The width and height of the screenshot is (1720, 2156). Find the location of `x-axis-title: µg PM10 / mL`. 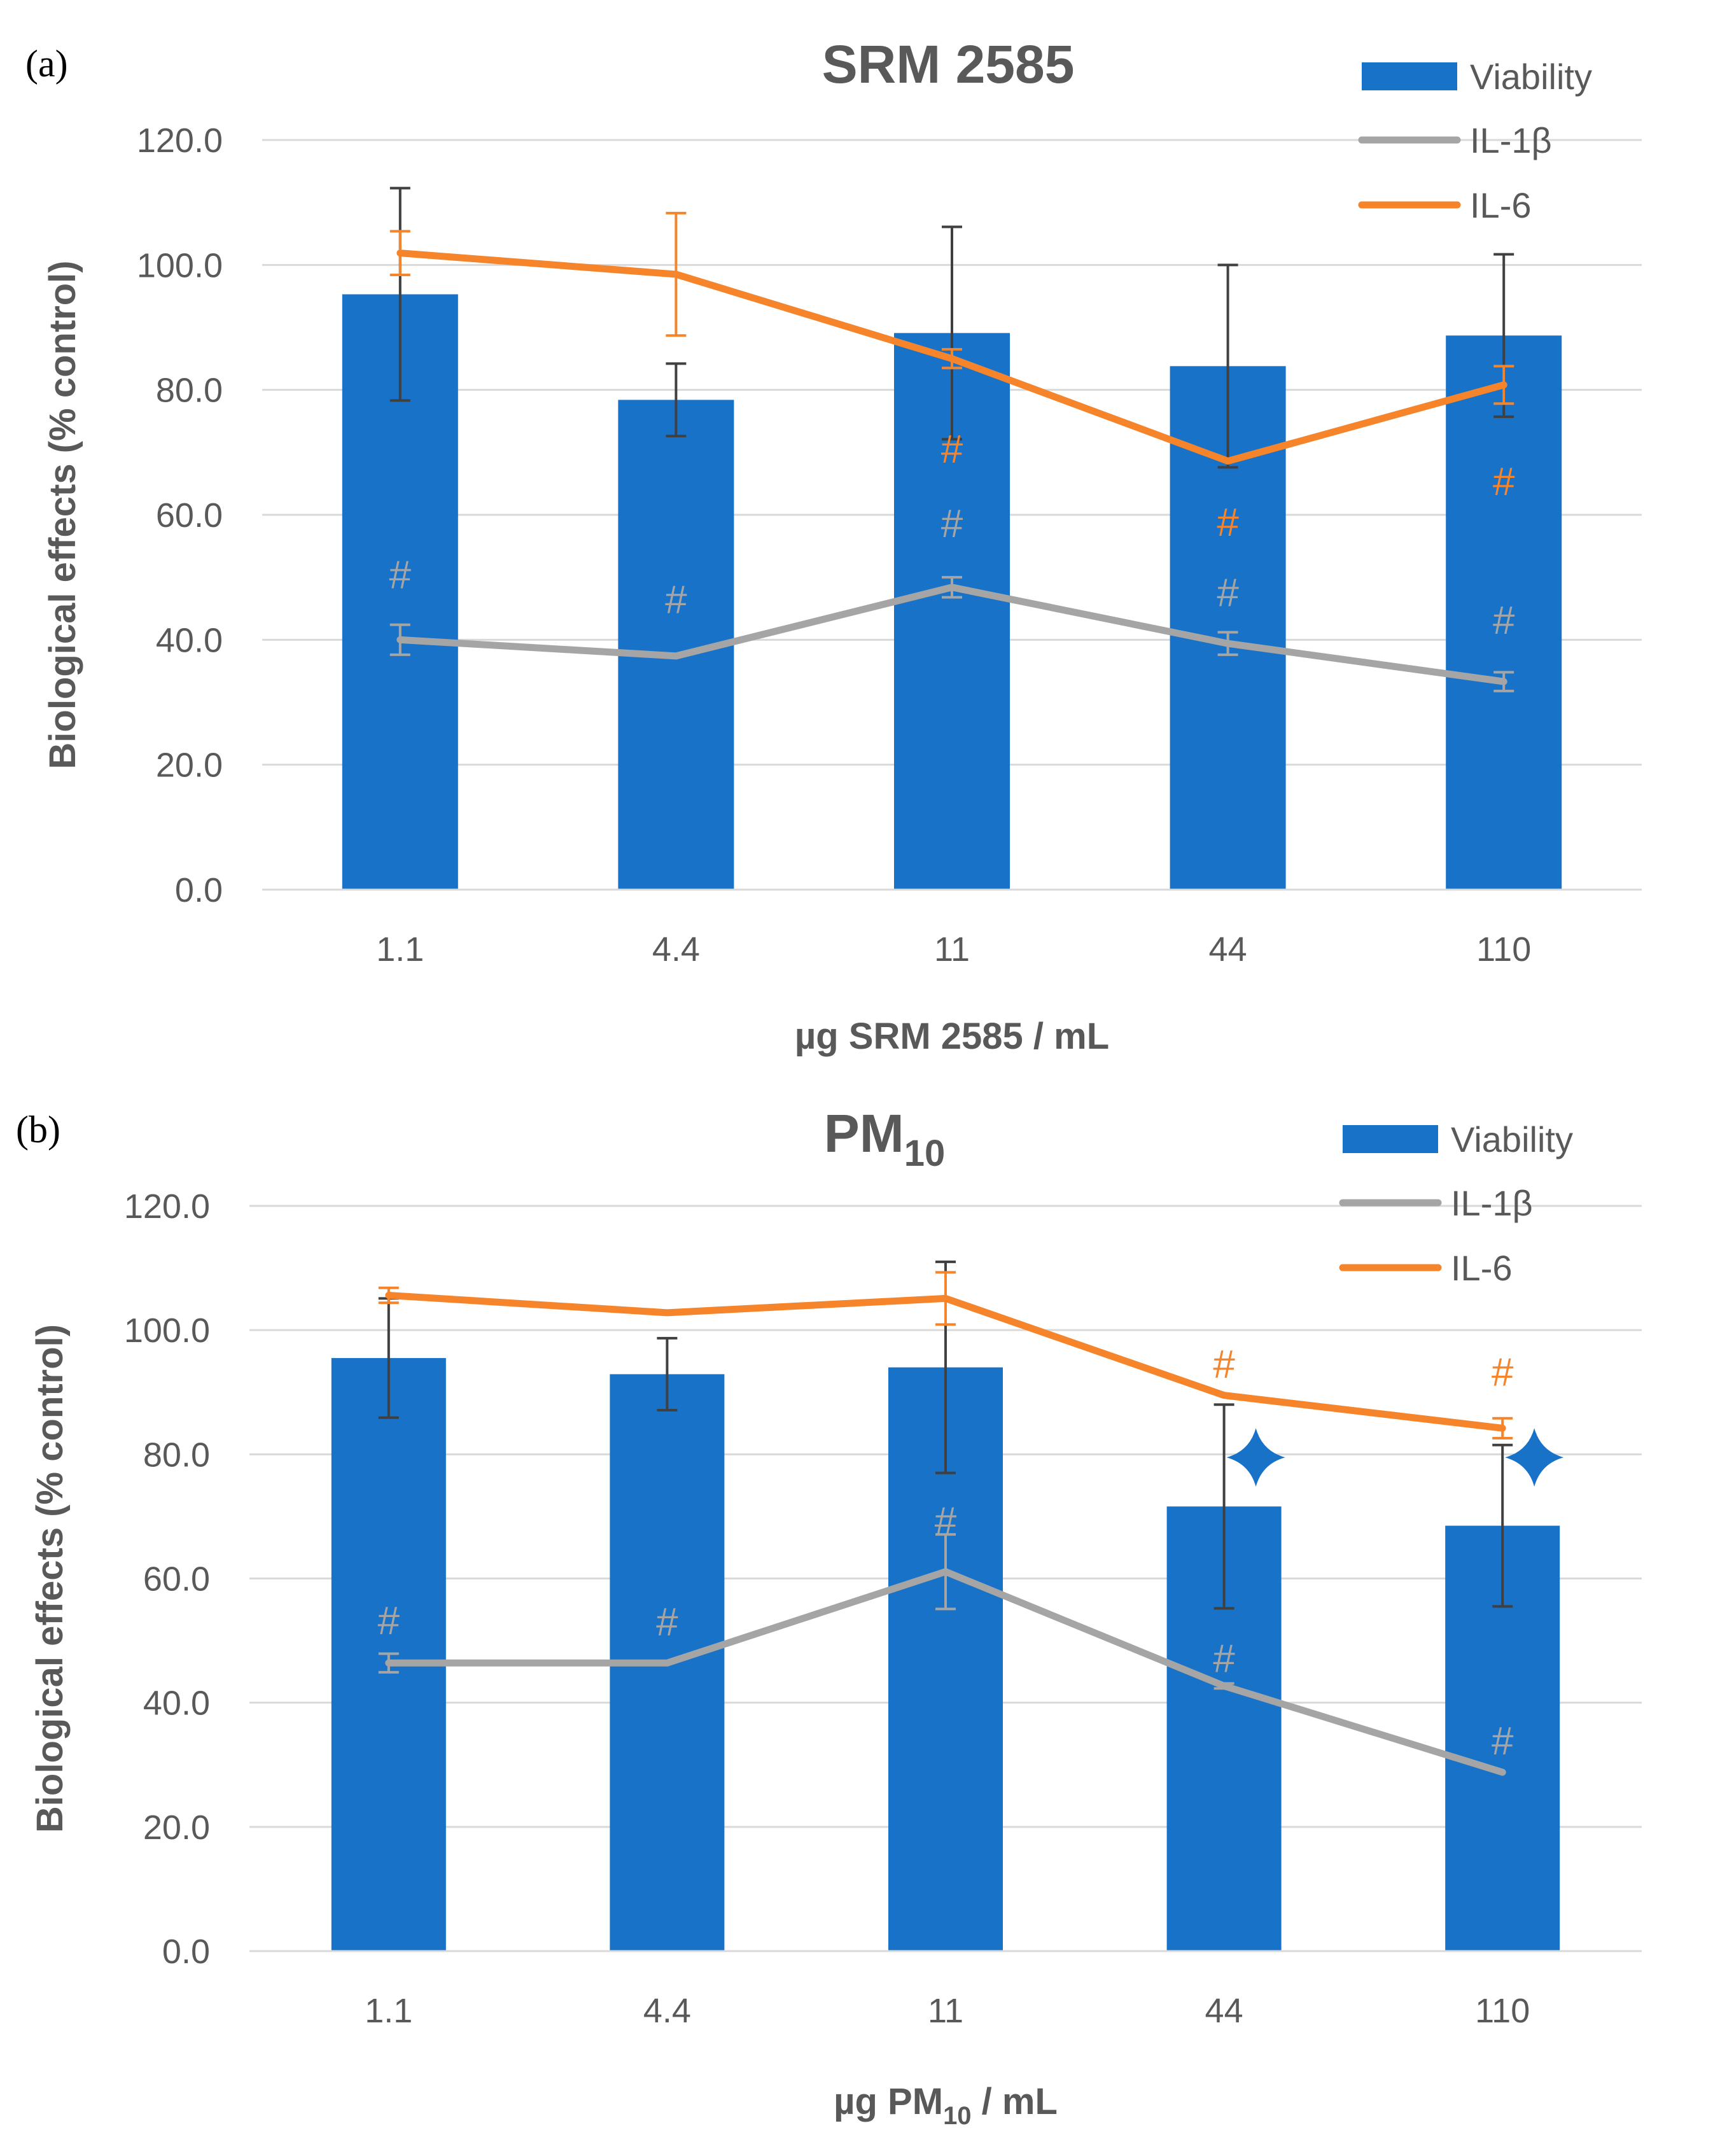

x-axis-title: µg PM10 / mL is located at coordinates (946, 2105).